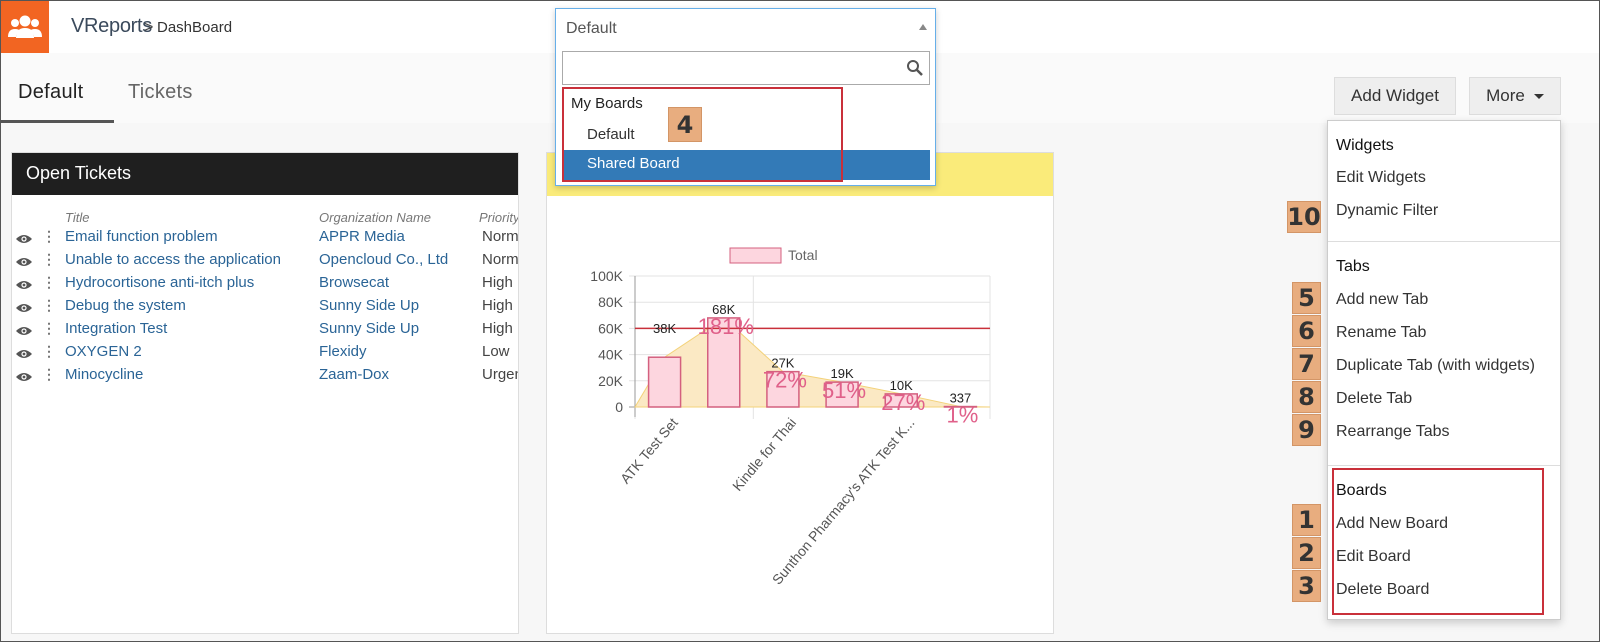 The height and width of the screenshot is (642, 1600). I want to click on ticket-title-link: OXYGEN 2, so click(103, 351).